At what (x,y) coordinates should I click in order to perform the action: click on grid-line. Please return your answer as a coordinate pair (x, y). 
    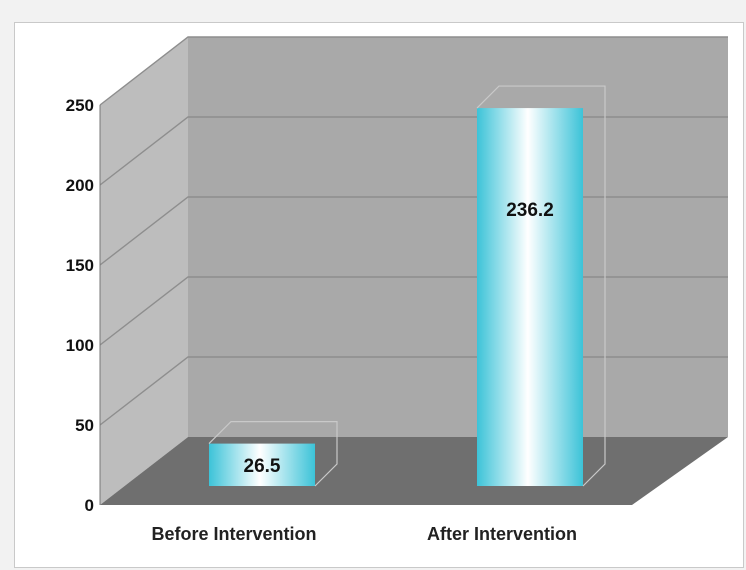
    Looking at the image, I should click on (413, 71).